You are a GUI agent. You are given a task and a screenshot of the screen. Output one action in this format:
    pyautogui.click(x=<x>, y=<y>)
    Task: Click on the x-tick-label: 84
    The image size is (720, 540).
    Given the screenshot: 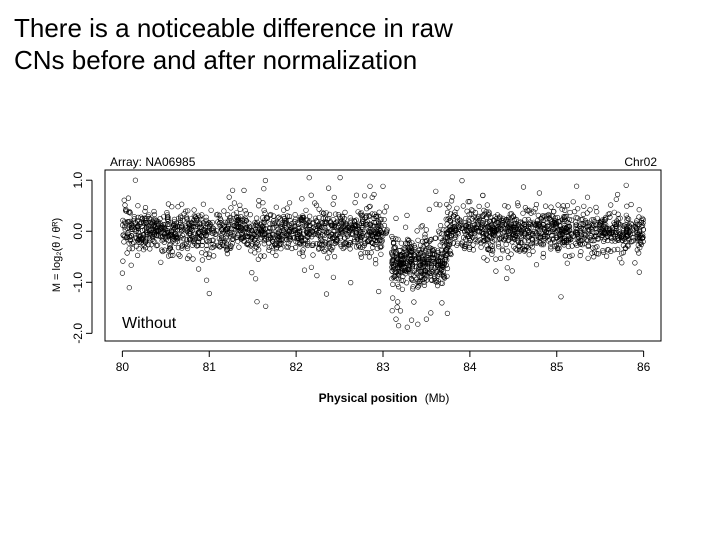 What is the action you would take?
    pyautogui.click(x=470, y=367)
    